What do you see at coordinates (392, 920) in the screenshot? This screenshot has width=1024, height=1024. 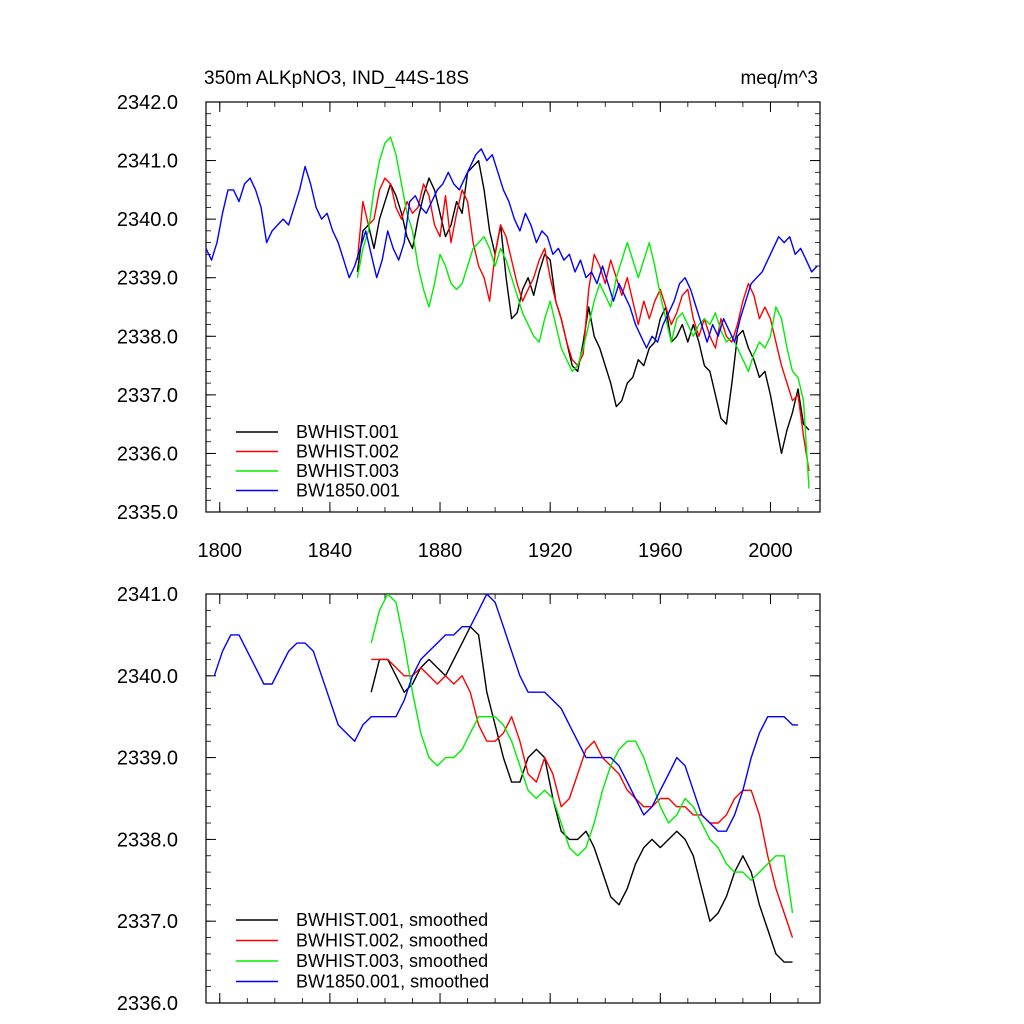 I see `legend-label: BWHIST.001, smoothed` at bounding box center [392, 920].